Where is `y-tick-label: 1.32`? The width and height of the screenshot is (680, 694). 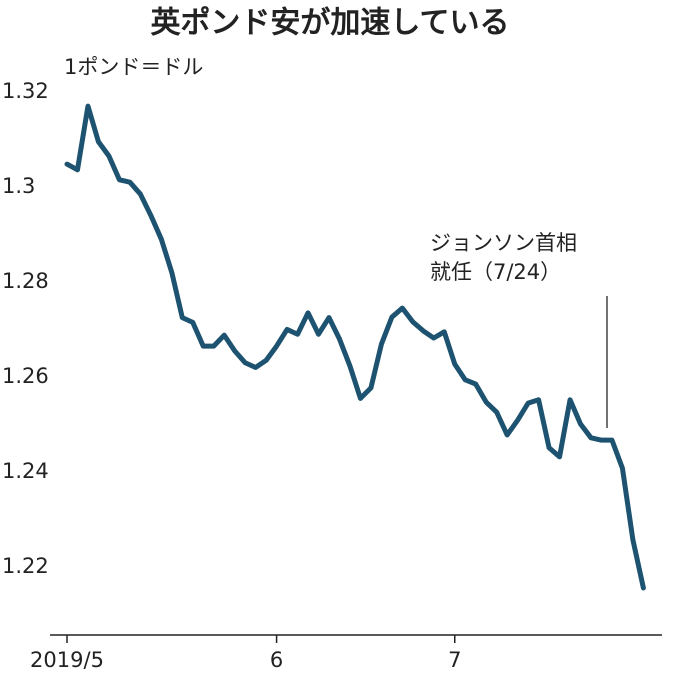 y-tick-label: 1.32 is located at coordinates (25, 91).